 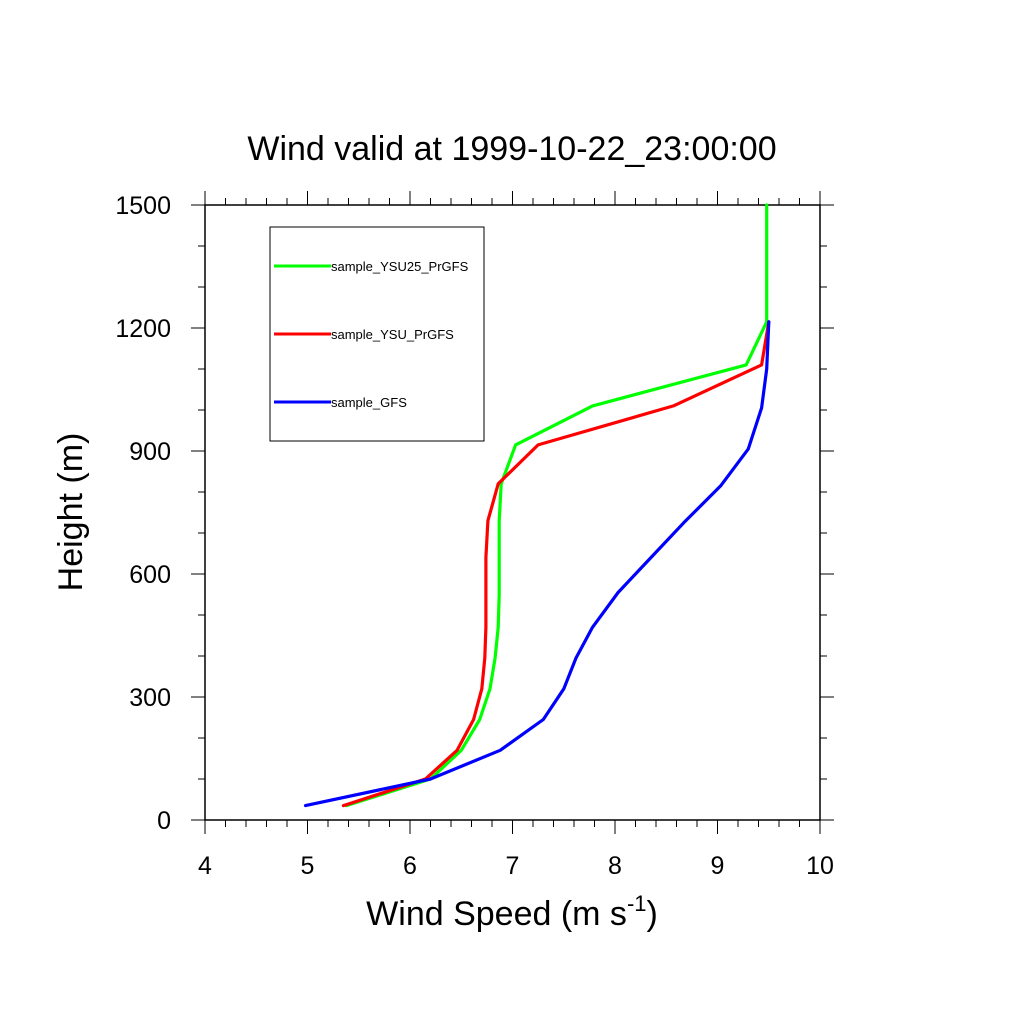 What do you see at coordinates (150, 452) in the screenshot?
I see `y-tick-label: 900` at bounding box center [150, 452].